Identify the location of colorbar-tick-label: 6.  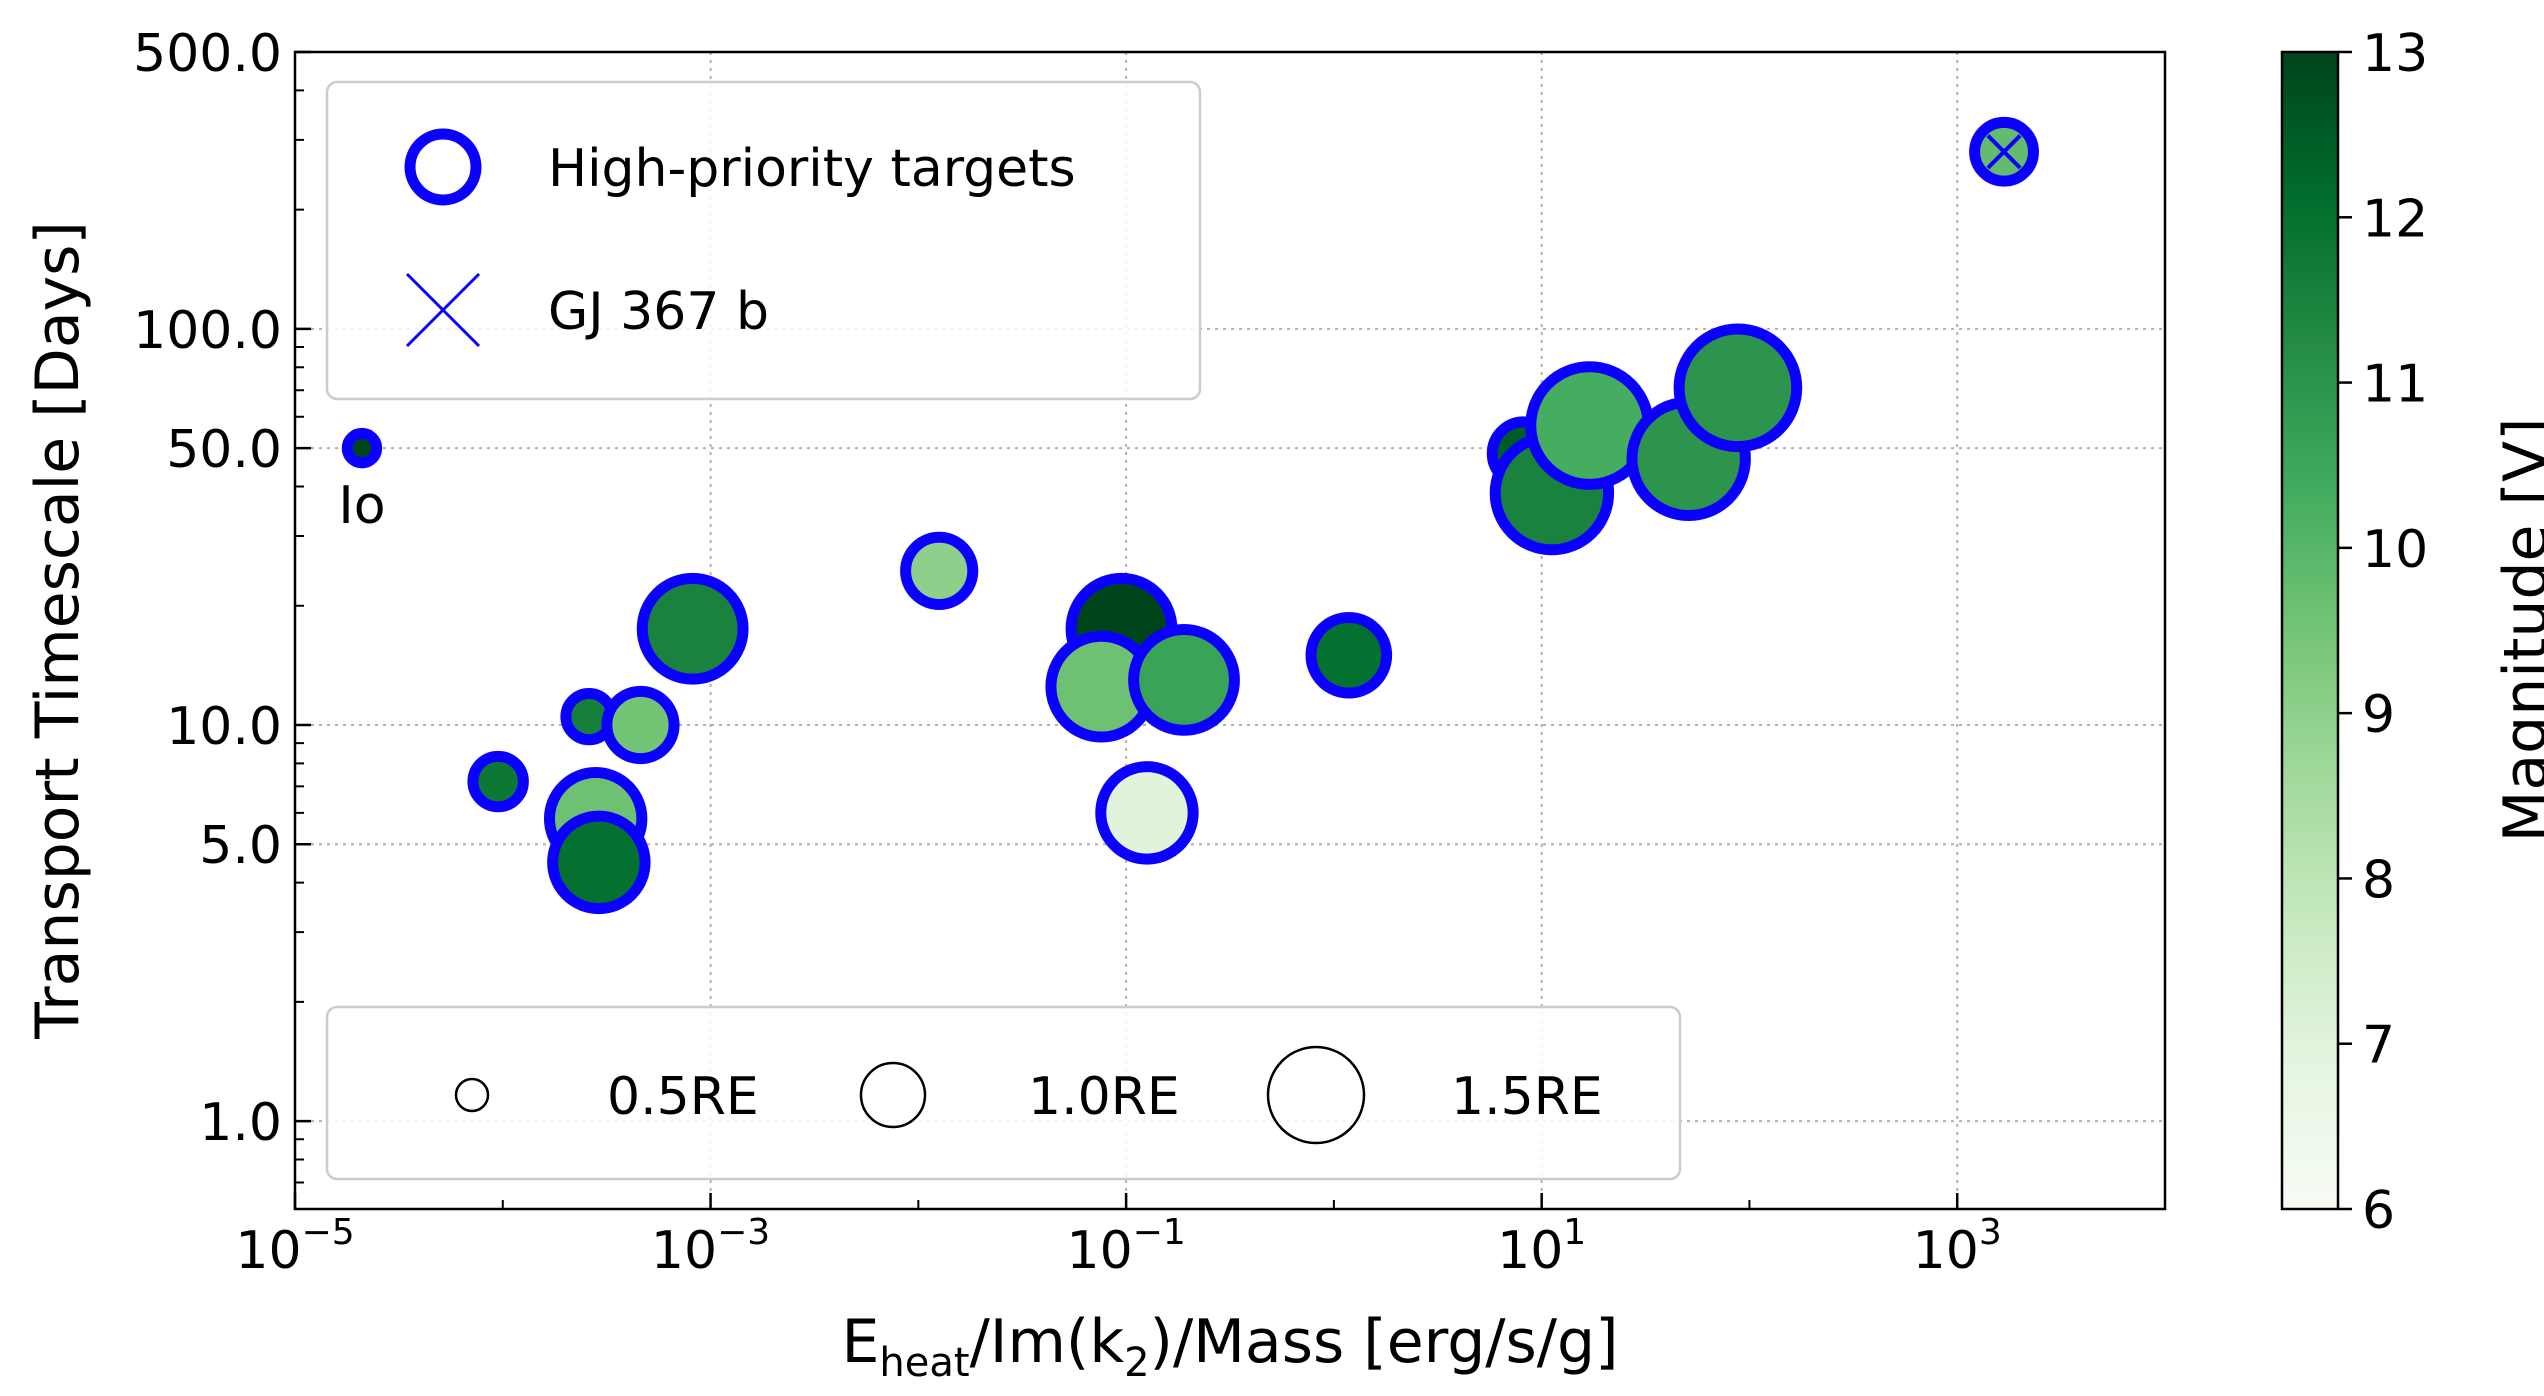
(2378, 1211).